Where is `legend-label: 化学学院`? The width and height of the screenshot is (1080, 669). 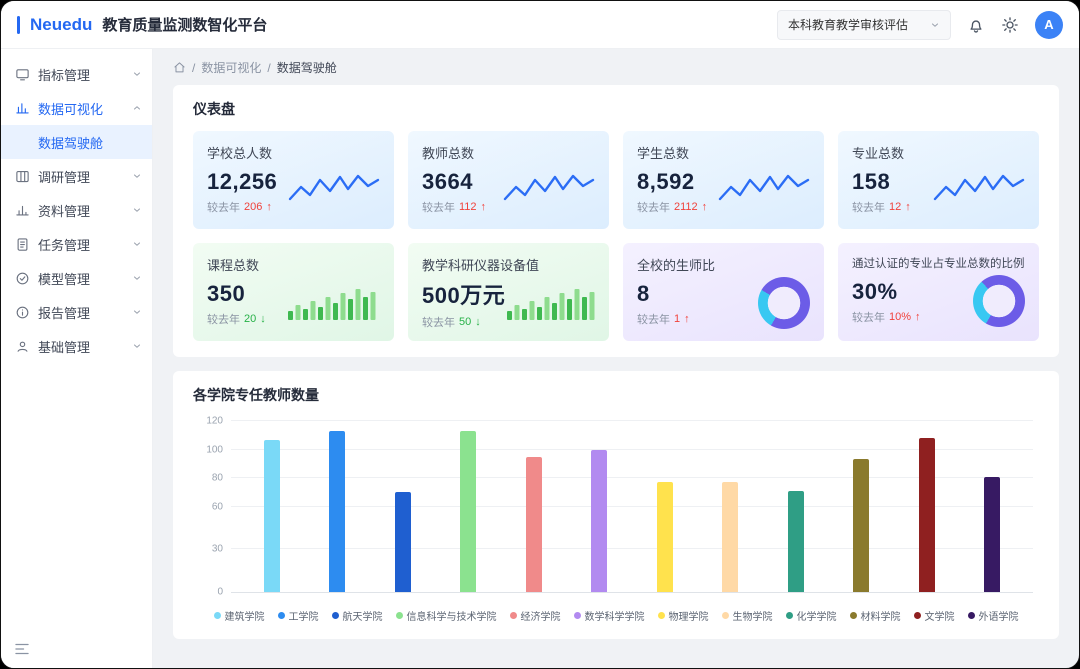 legend-label: 化学学院 is located at coordinates (816, 617).